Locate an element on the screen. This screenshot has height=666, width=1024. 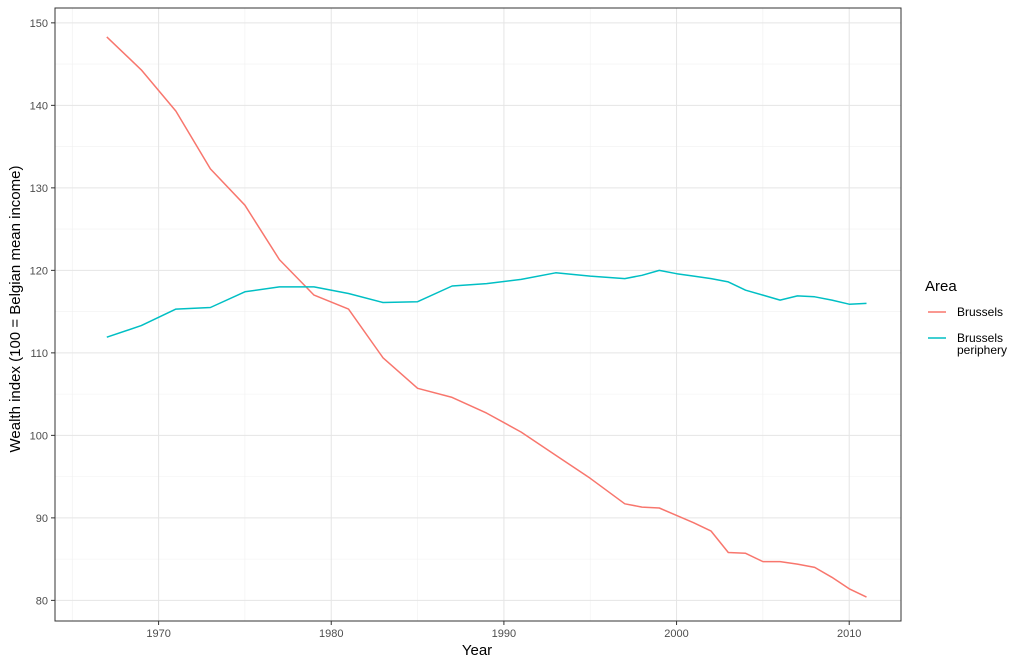
y-tick-label: 90 is located at coordinates (42, 519).